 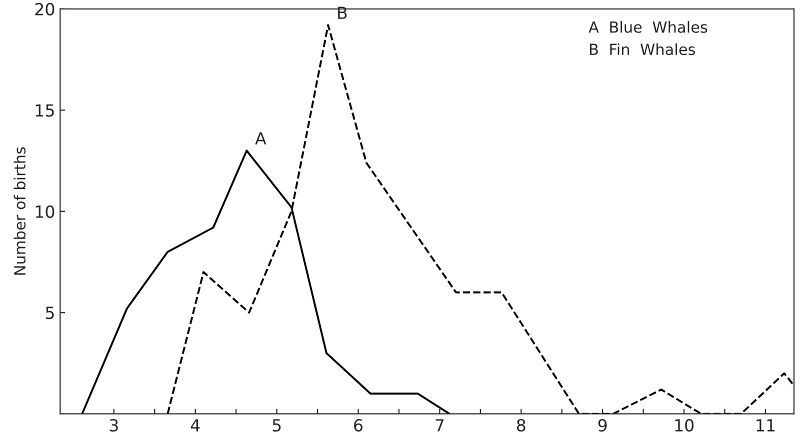 What do you see at coordinates (440, 425) in the screenshot?
I see `x-tick-label: 7` at bounding box center [440, 425].